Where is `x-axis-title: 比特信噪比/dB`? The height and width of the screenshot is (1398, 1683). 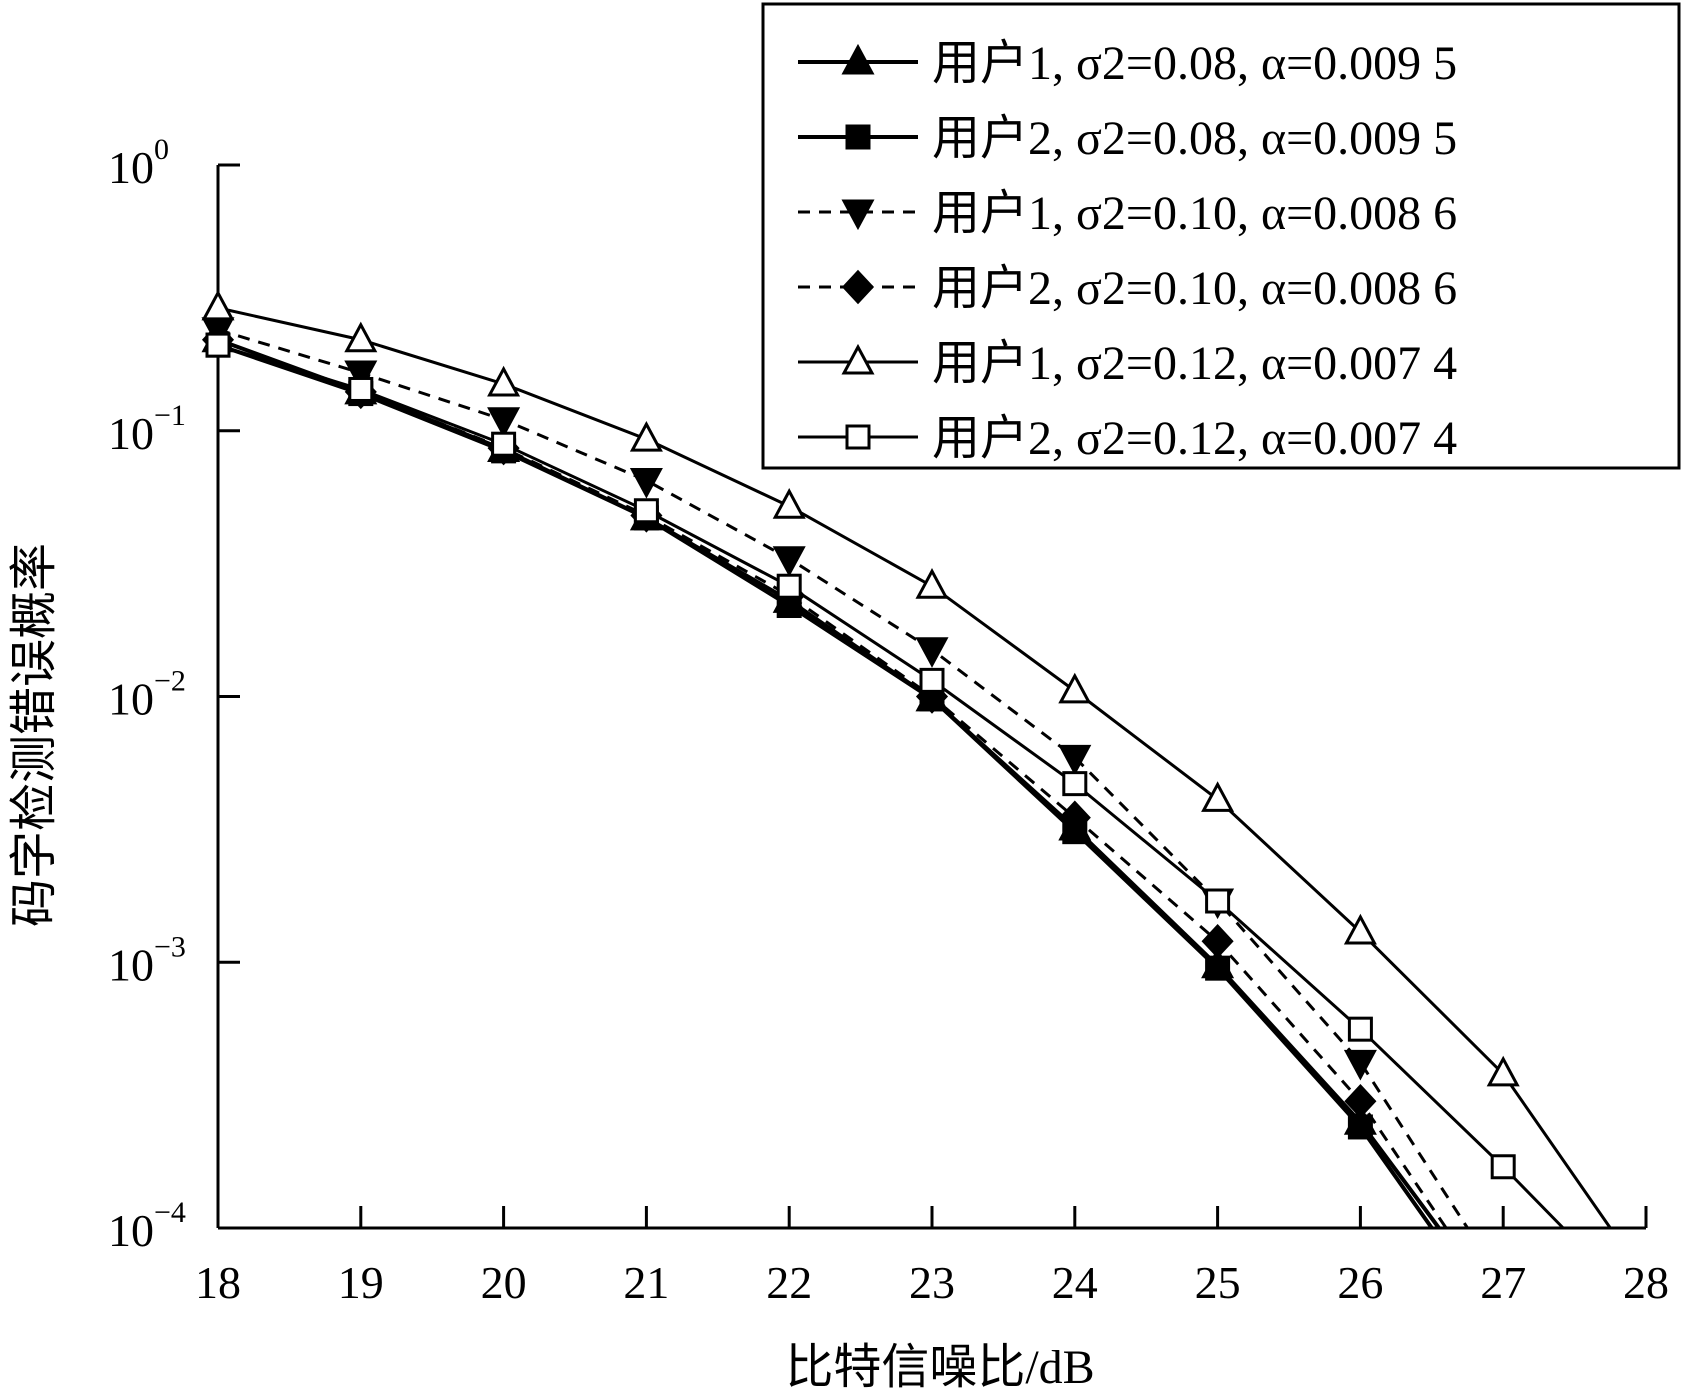
x-axis-title: 比特信噪比/dB is located at coordinates (939, 1367).